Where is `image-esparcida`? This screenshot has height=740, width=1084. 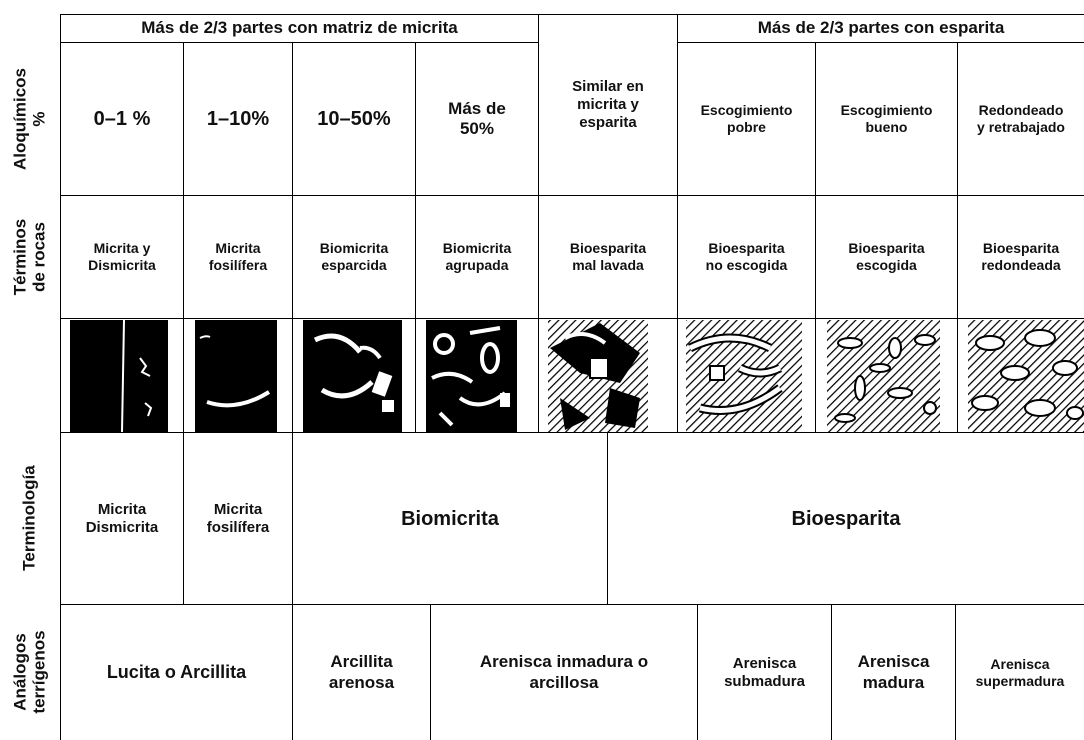
image-esparcida is located at coordinates (352, 376).